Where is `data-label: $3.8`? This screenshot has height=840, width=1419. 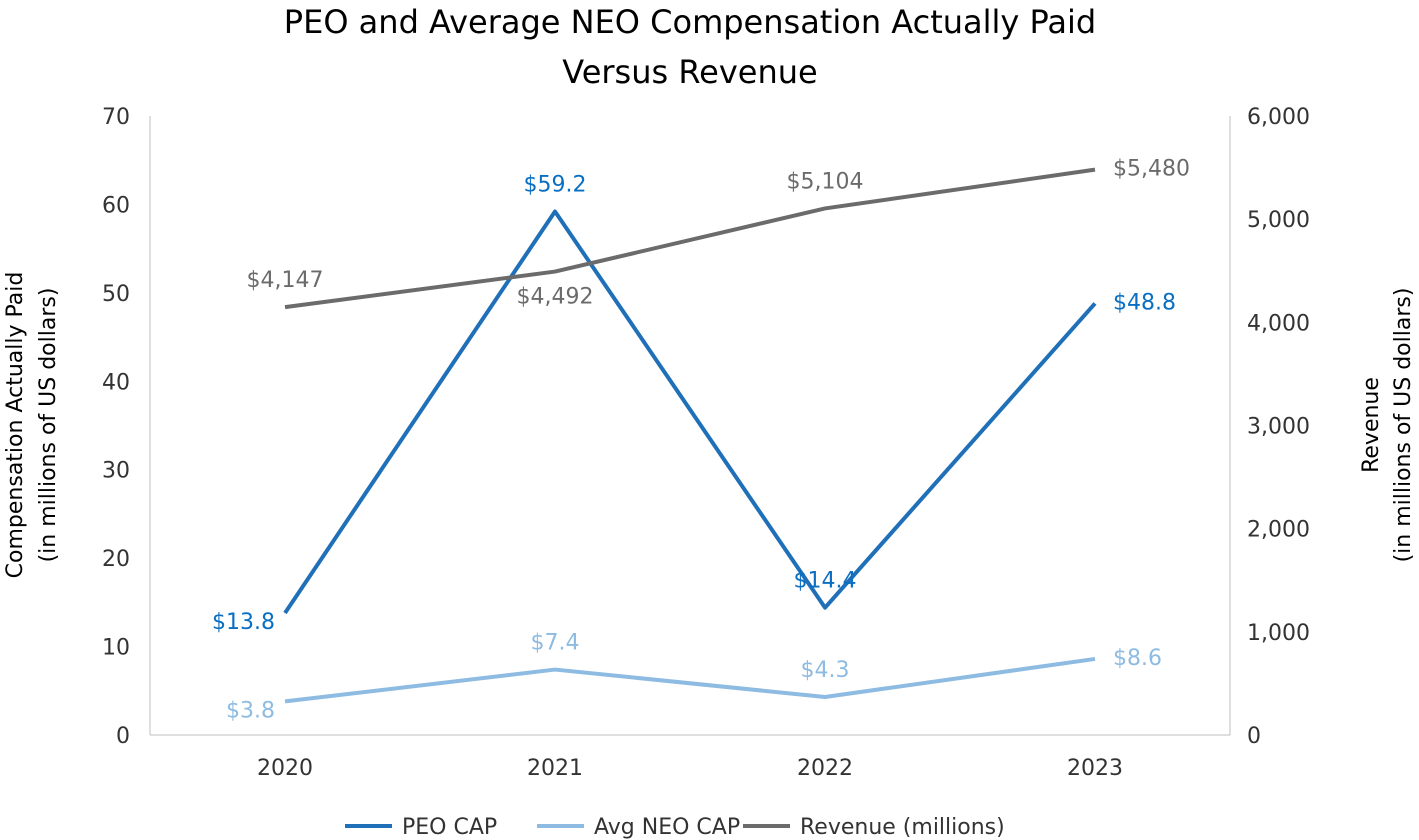 data-label: $3.8 is located at coordinates (250, 710).